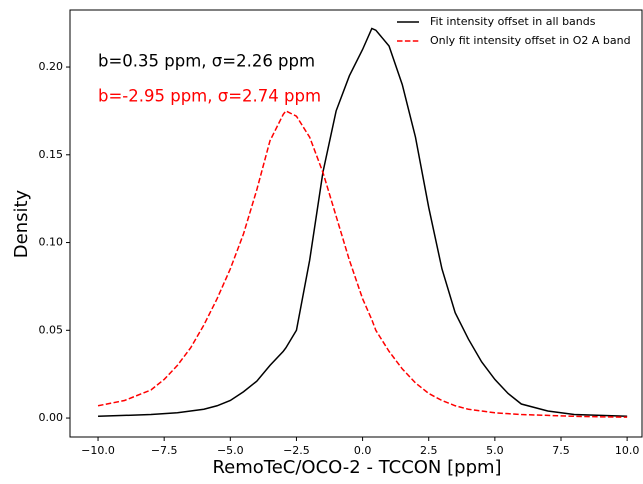  I want to click on x-tick-label: 2.5, so click(429, 450).